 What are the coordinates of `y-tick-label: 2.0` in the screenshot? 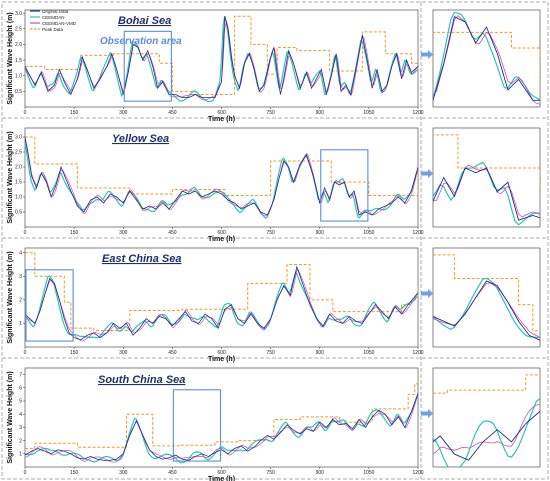 It's located at (18, 45).